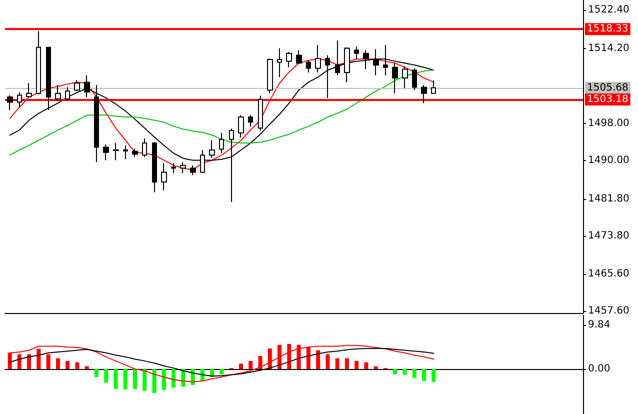  Describe the element at coordinates (607, 99) in the screenshot. I see `ref-line-label: 1503.18` at that location.